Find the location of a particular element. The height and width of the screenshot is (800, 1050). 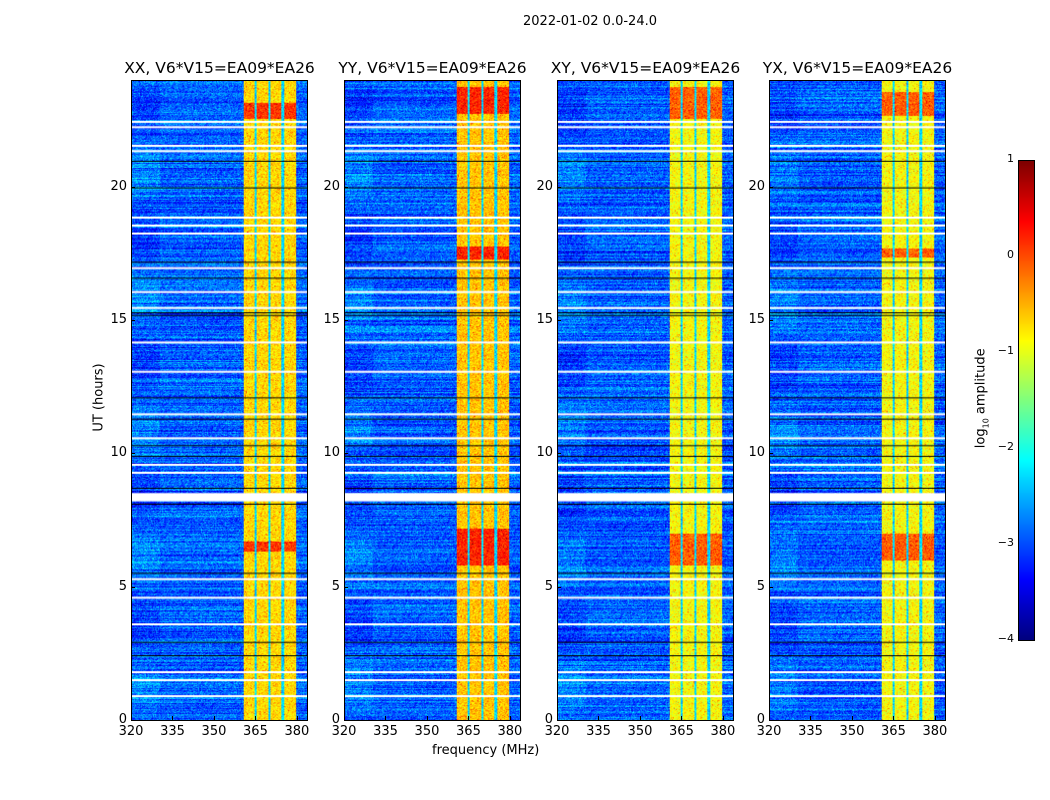

panel-title: YX, V6*V15=EA09*EA26 is located at coordinates (857, 68).